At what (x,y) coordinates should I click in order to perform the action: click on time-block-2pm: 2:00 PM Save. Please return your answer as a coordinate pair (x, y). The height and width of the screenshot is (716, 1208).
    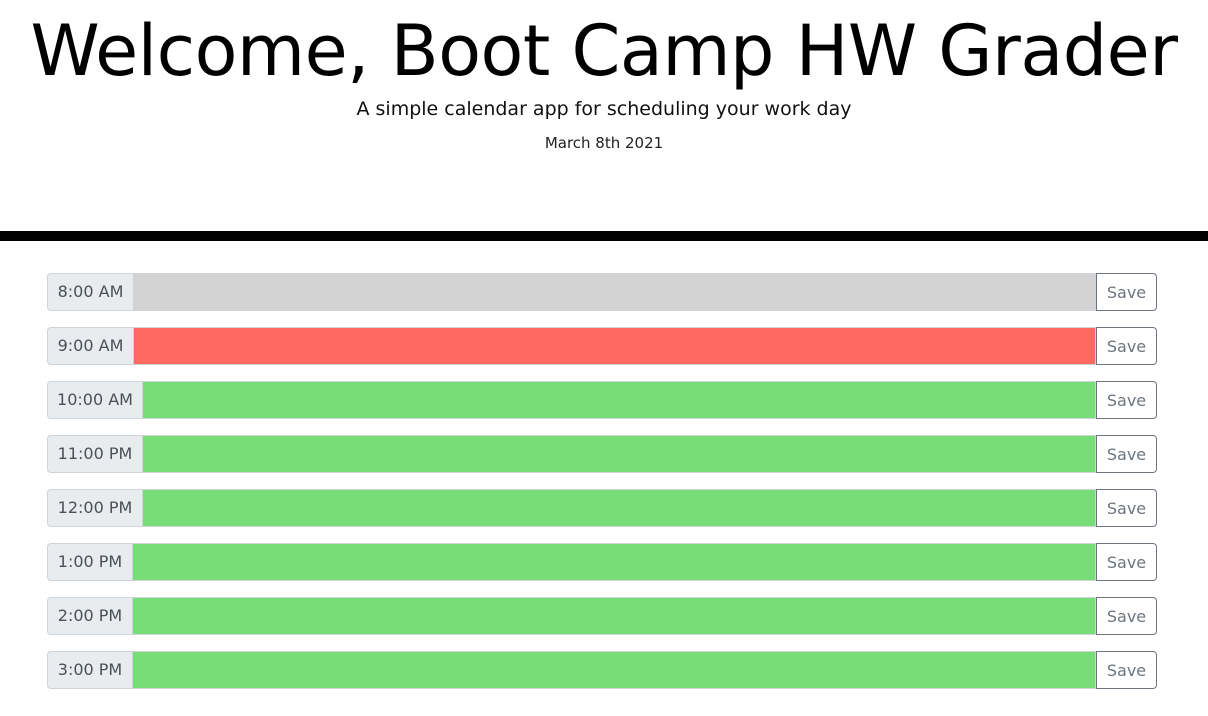
    Looking at the image, I should click on (602, 616).